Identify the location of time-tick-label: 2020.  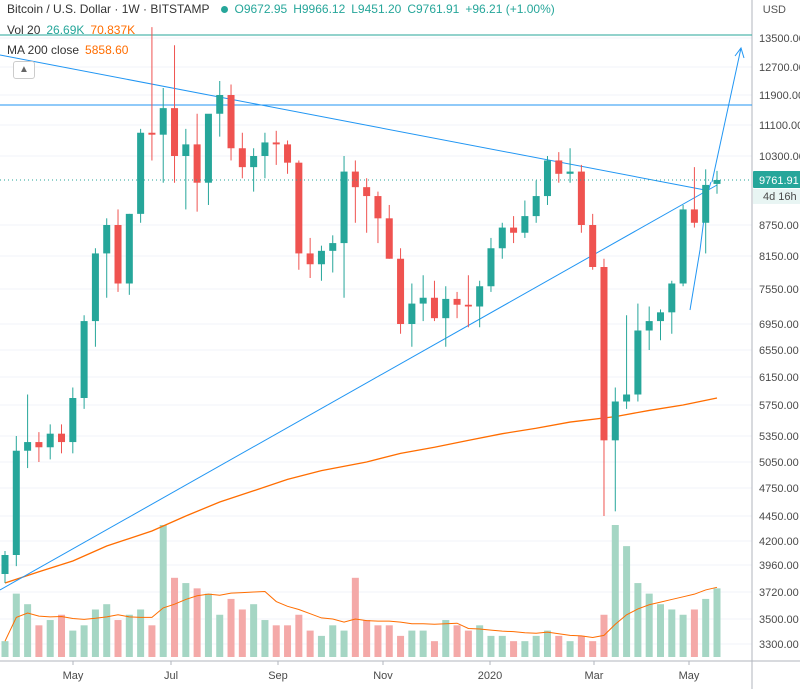
(490, 676).